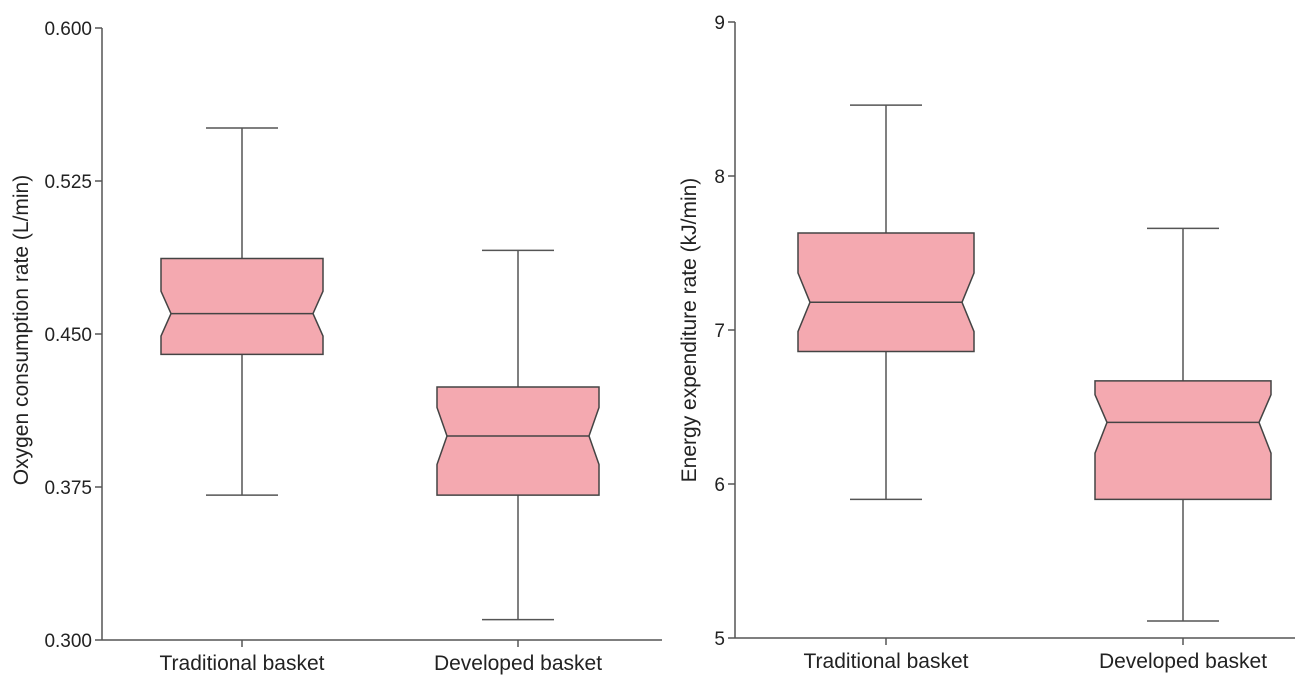 The height and width of the screenshot is (677, 1295). I want to click on y-tick-label: 7, so click(719, 331).